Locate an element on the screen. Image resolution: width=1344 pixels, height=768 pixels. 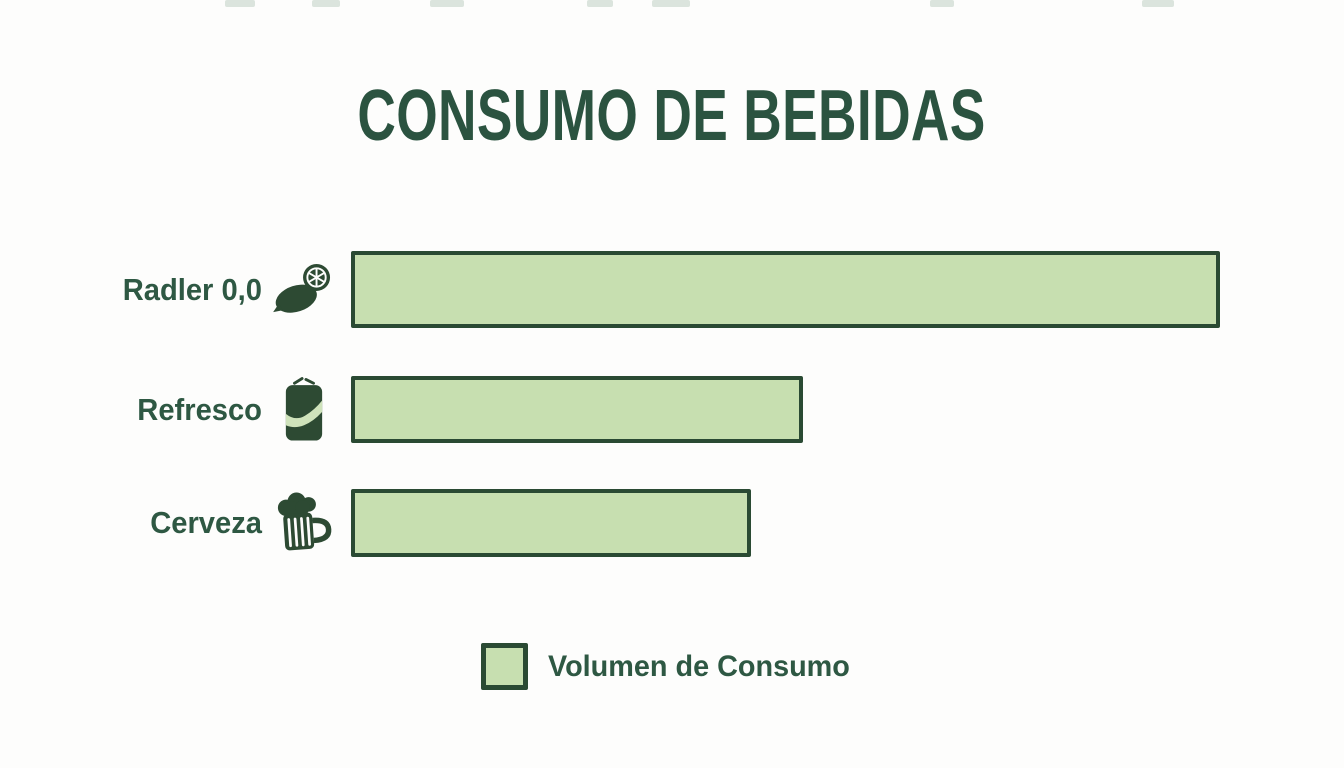
lemon-icon is located at coordinates (304, 289).